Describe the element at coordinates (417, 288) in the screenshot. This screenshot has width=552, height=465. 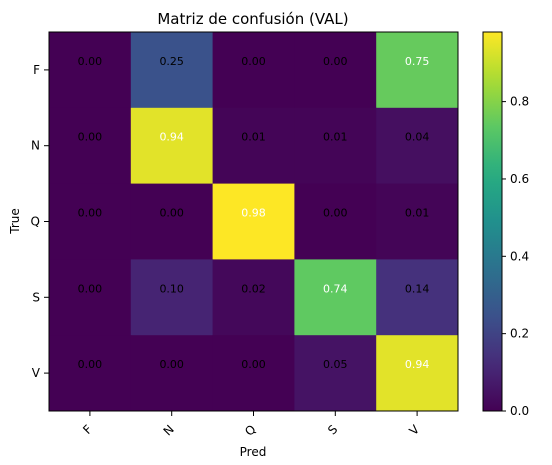
I see `cell-value-label: 0.14` at that location.